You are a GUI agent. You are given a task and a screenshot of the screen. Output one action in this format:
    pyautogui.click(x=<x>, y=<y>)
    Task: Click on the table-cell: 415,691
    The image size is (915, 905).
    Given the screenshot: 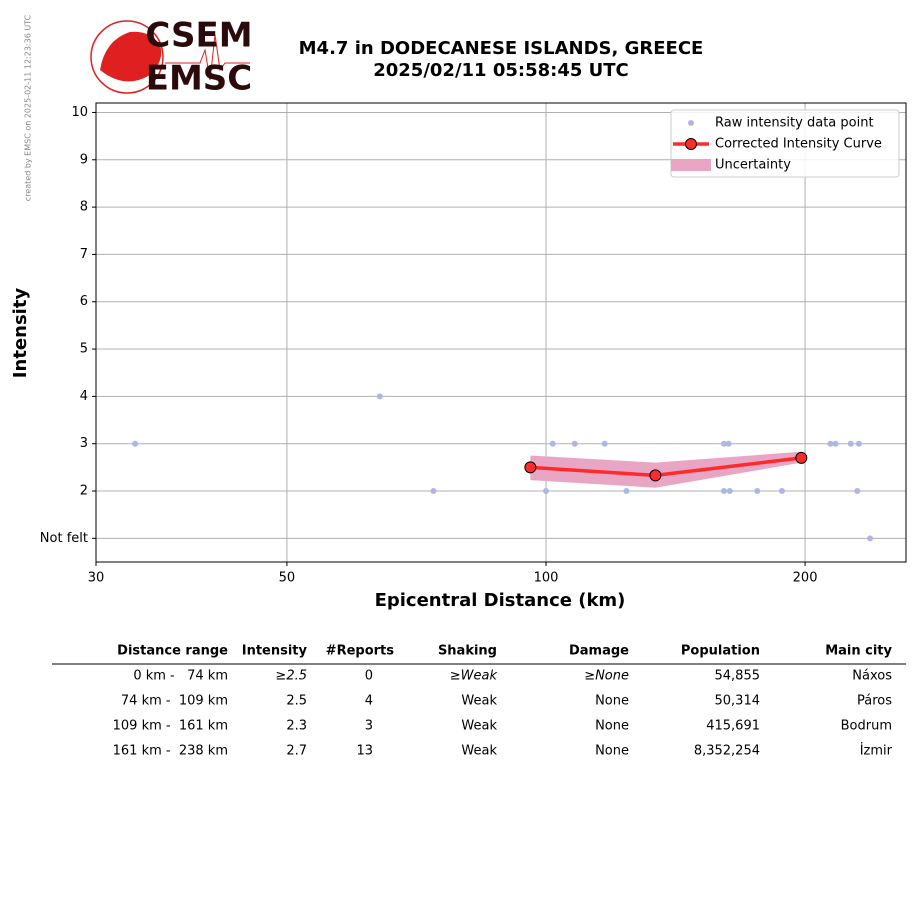 What is the action you would take?
    pyautogui.click(x=733, y=726)
    